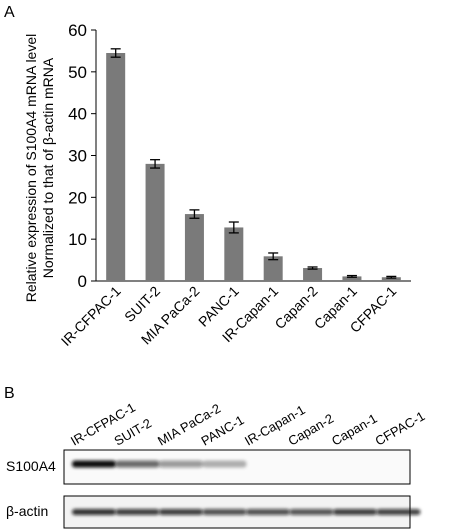  What do you see at coordinates (91, 316) in the screenshot?
I see `x-tick-label-ir-cfpac-1: IR-CFPAC-1` at bounding box center [91, 316].